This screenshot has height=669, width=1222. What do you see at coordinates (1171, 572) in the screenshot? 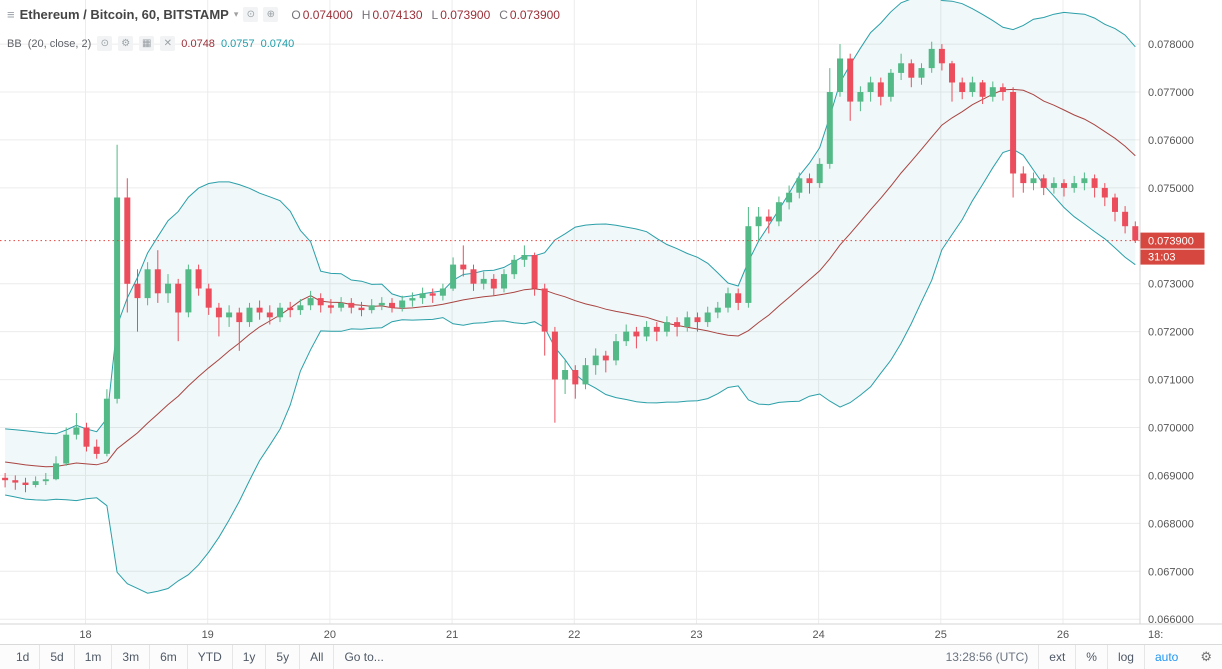
I see `svg-text: 0.067000` at bounding box center [1171, 572].